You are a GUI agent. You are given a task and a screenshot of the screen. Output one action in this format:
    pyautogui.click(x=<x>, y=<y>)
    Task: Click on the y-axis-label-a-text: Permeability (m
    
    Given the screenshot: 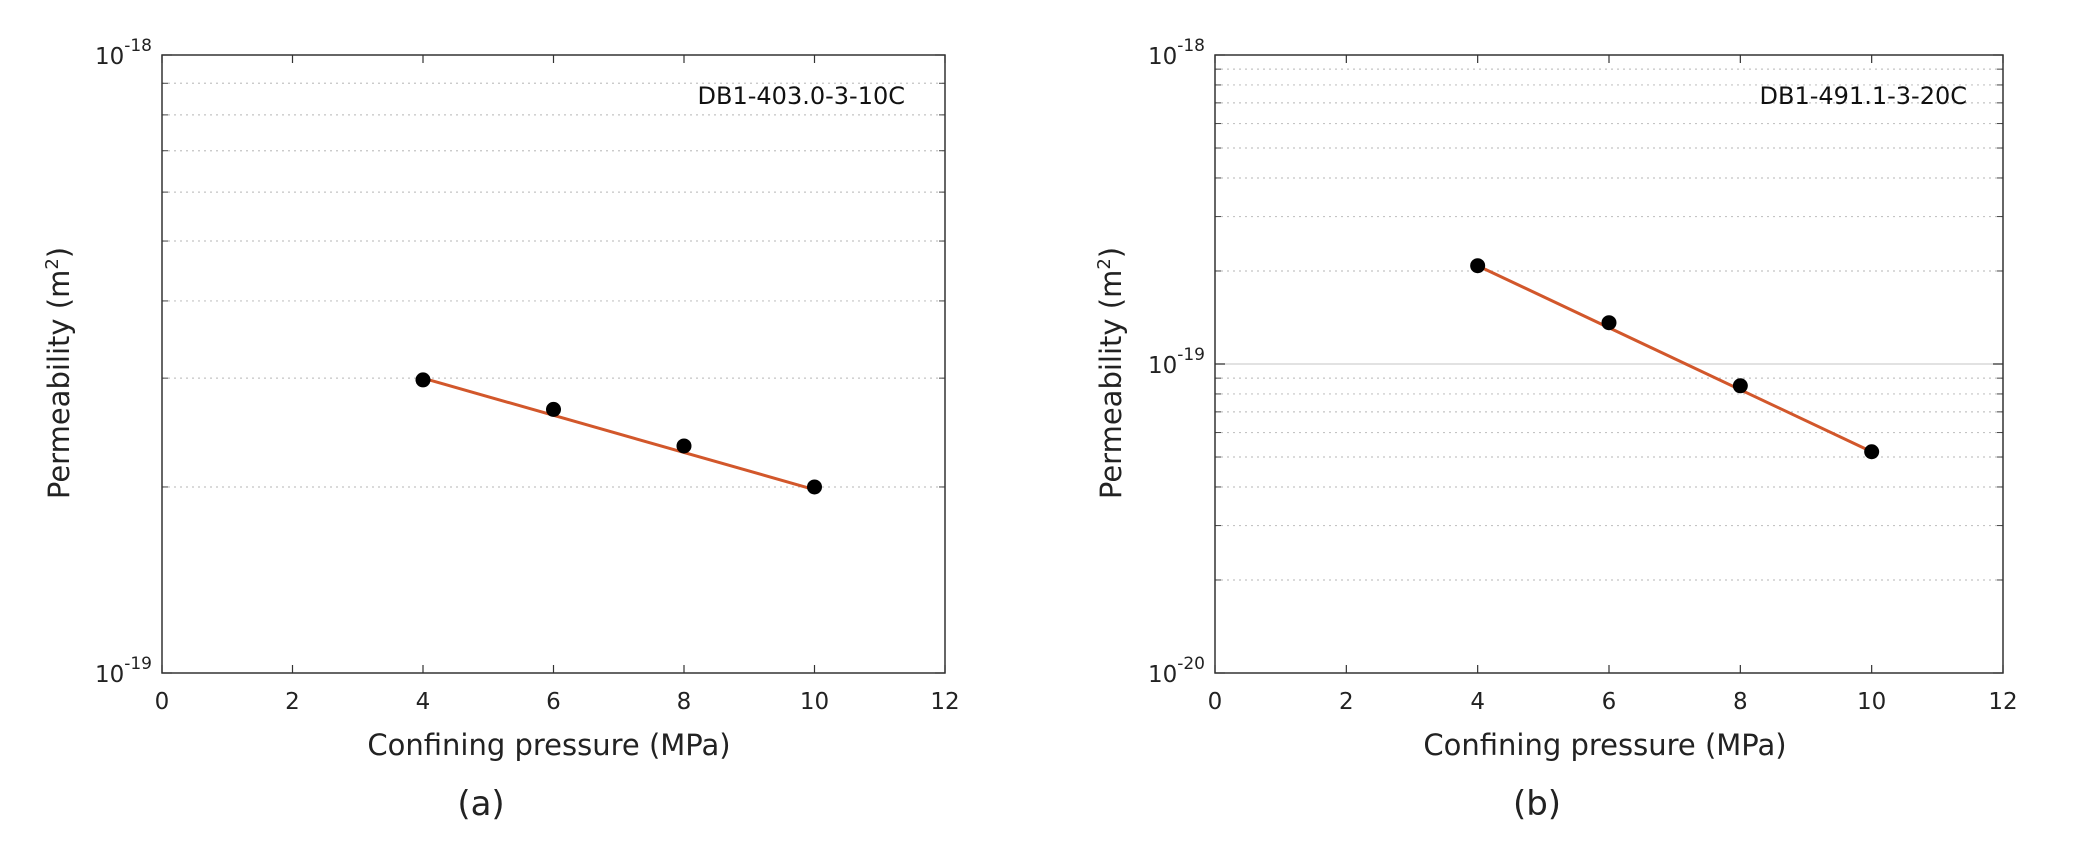 What is the action you would take?
    pyautogui.click(x=59, y=384)
    